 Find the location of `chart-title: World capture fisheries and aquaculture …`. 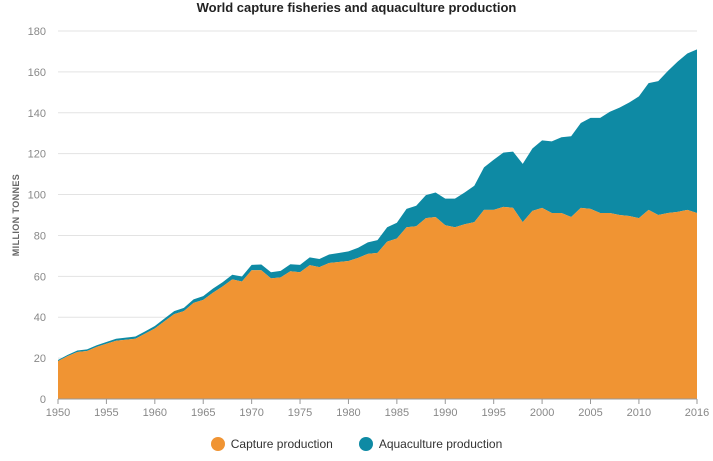

chart-title: World capture fisheries and aquaculture … is located at coordinates (356, 7).